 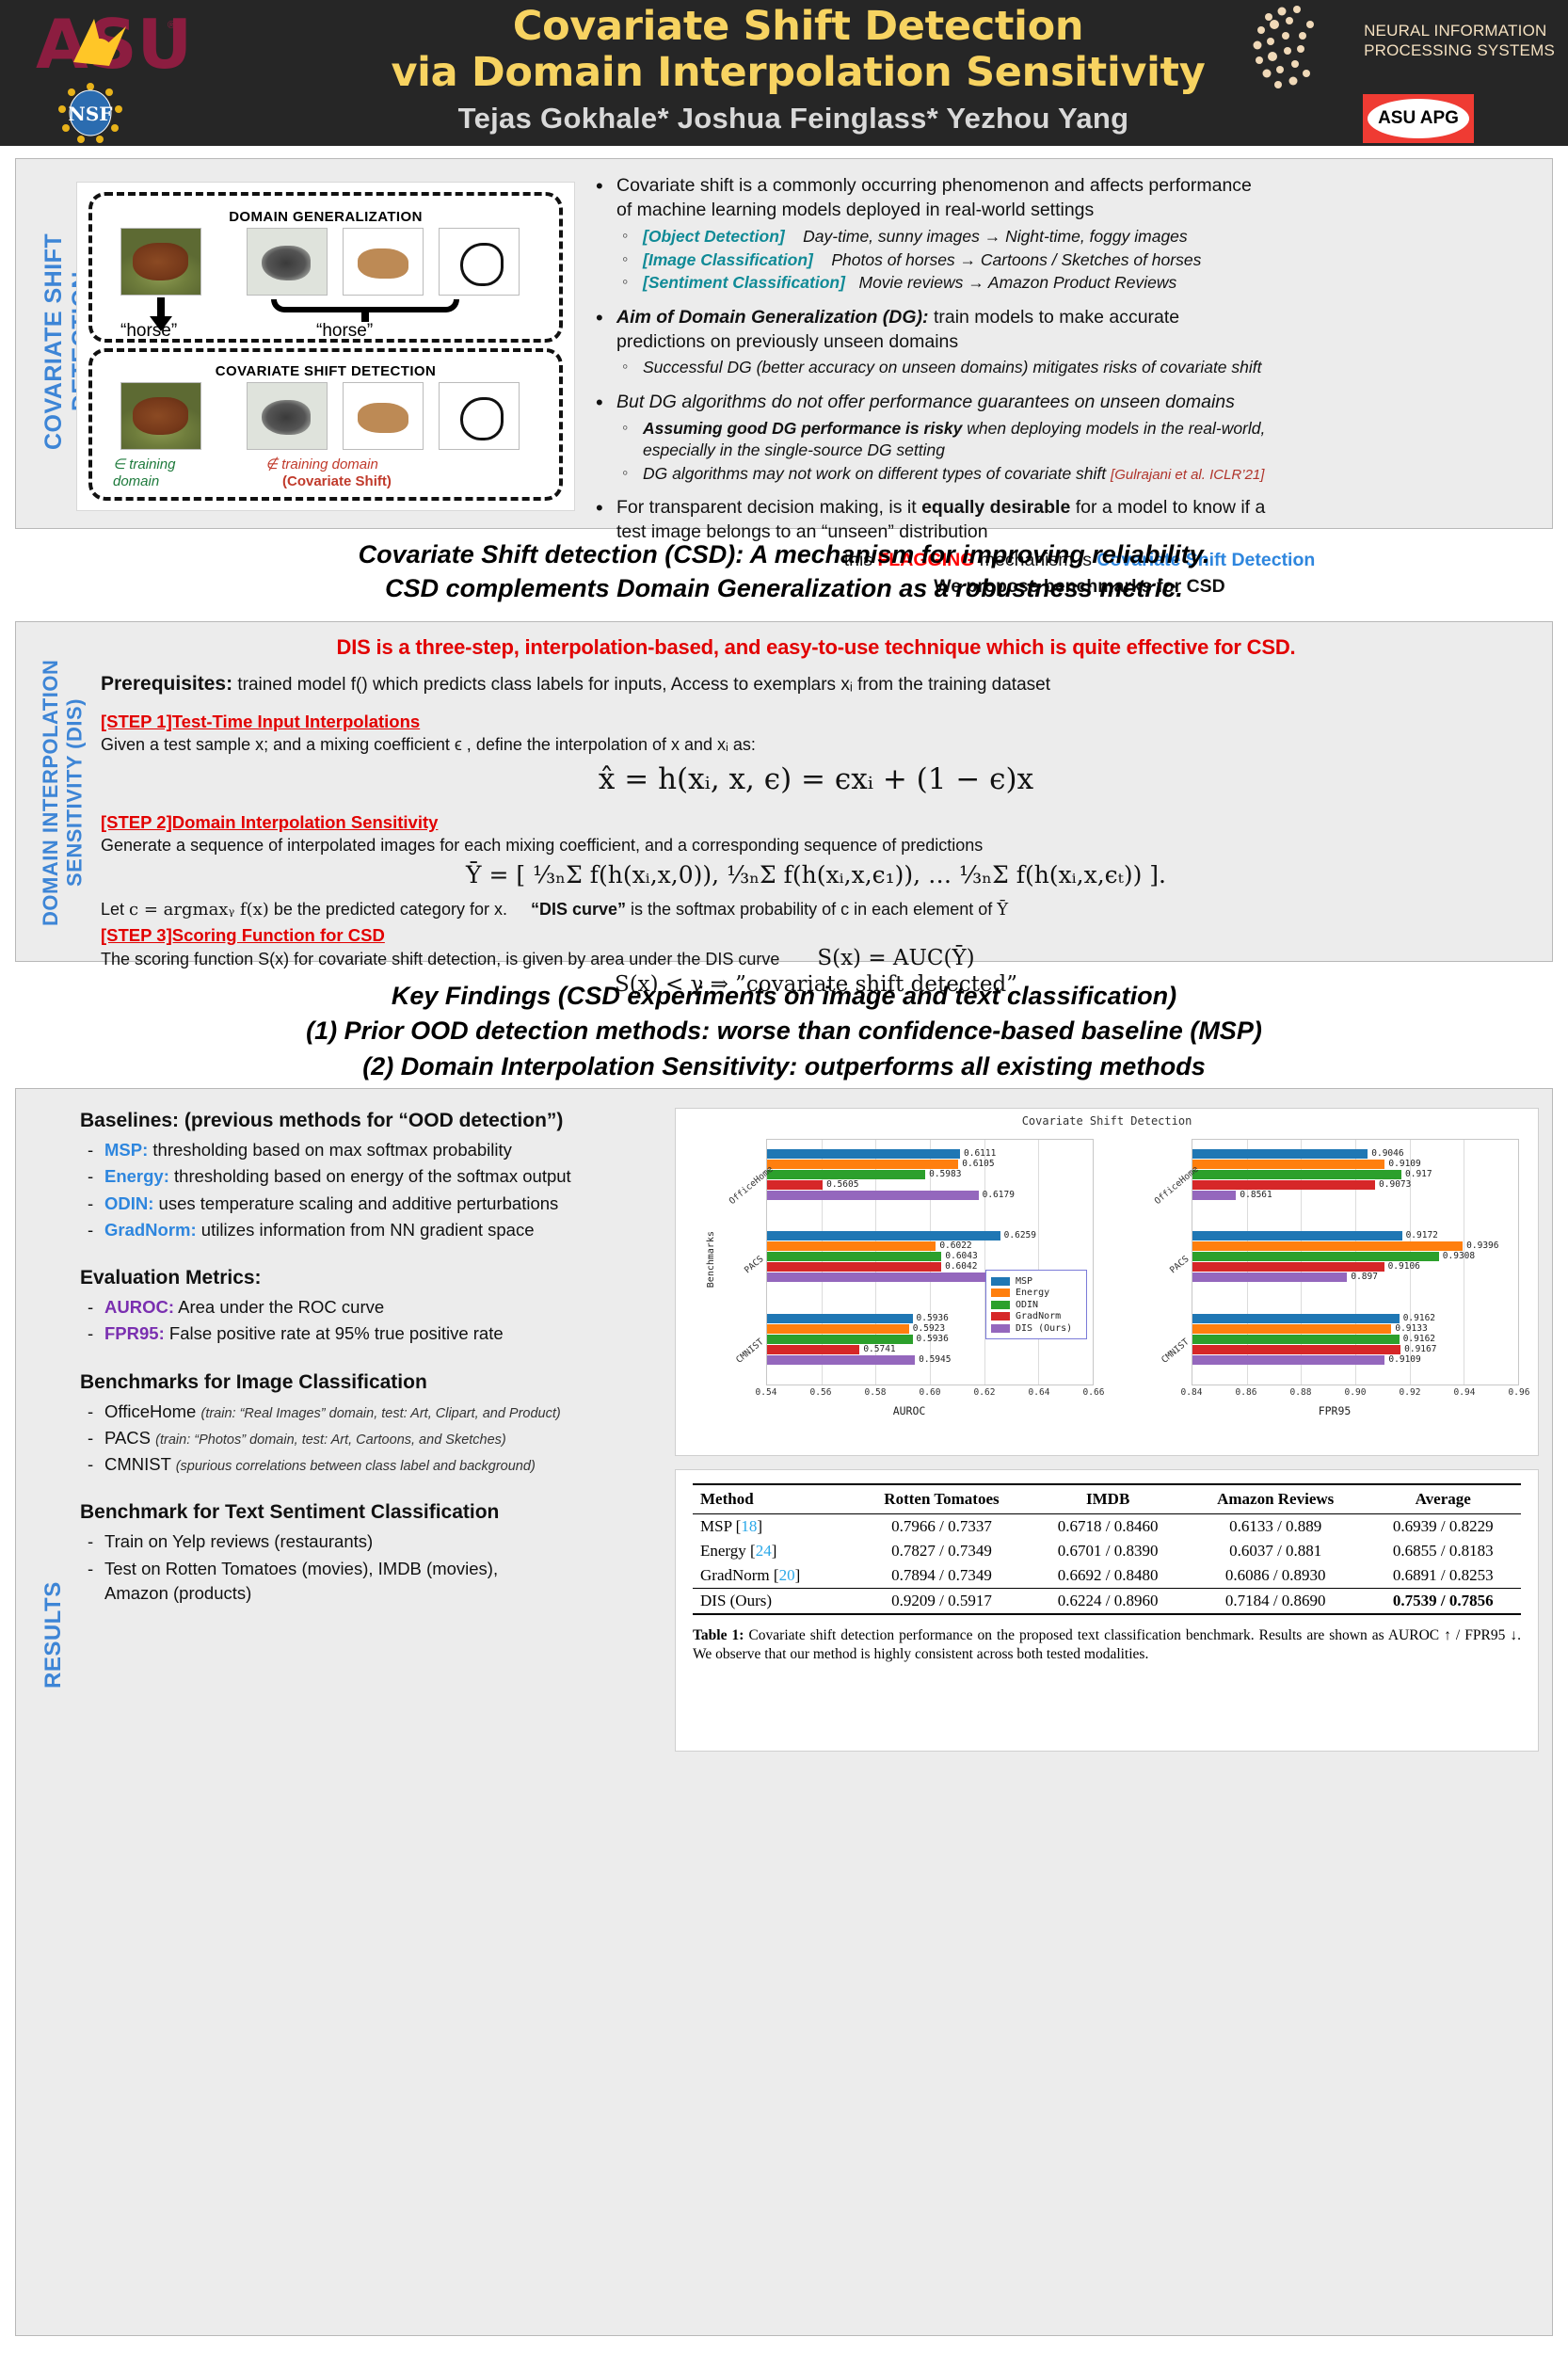 I want to click on x-tick-label: 0.94, so click(x=1464, y=1393).